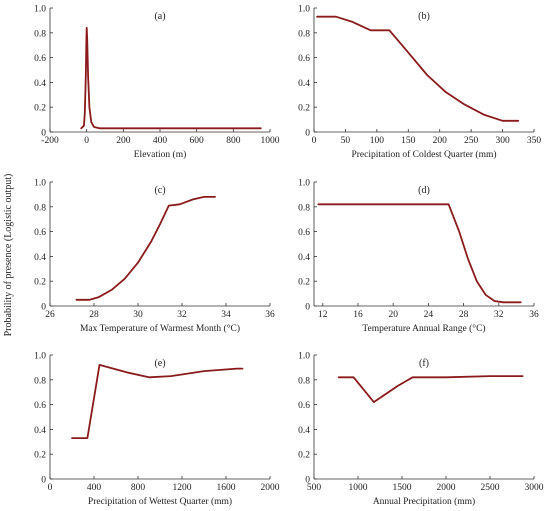 The width and height of the screenshot is (550, 511). Describe the element at coordinates (50, 315) in the screenshot. I see `x-tick-label: 26` at that location.